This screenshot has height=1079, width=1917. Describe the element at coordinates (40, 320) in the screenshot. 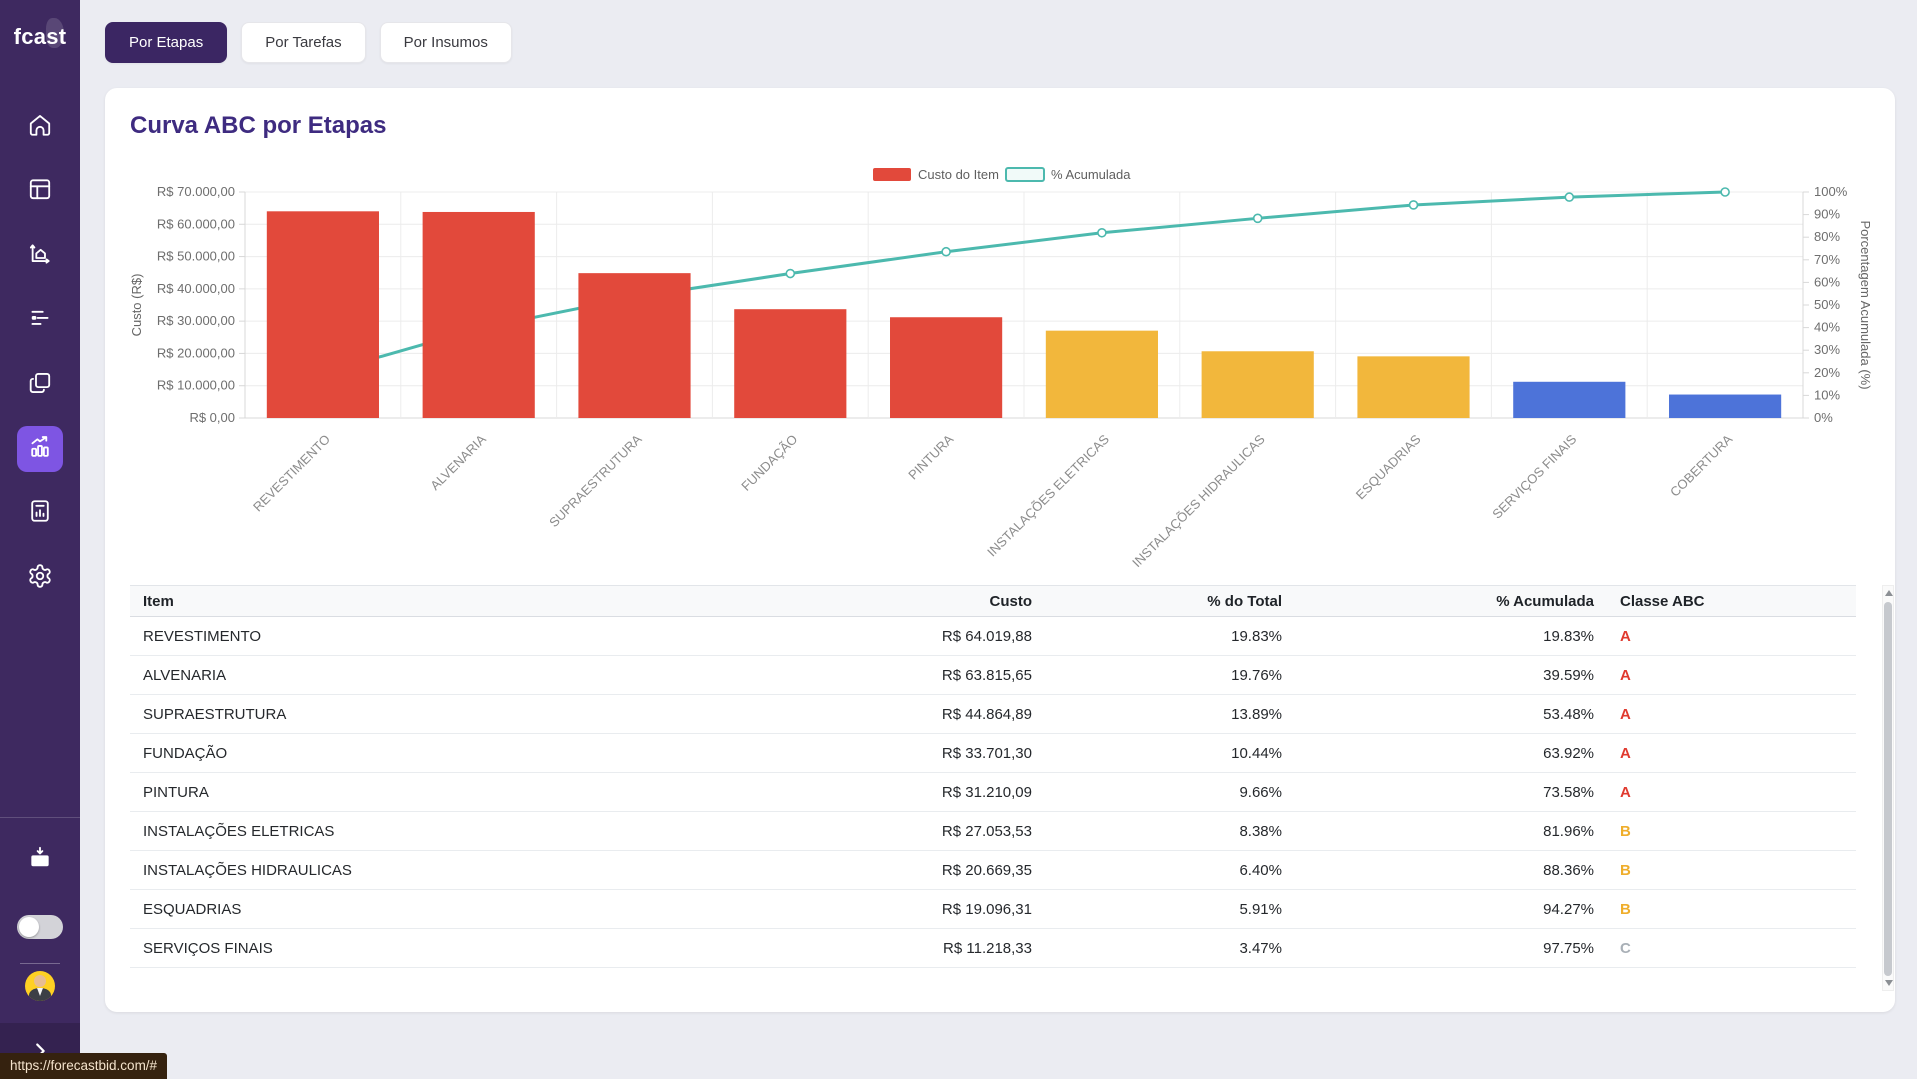

I see `sidebar-item-gantt` at that location.